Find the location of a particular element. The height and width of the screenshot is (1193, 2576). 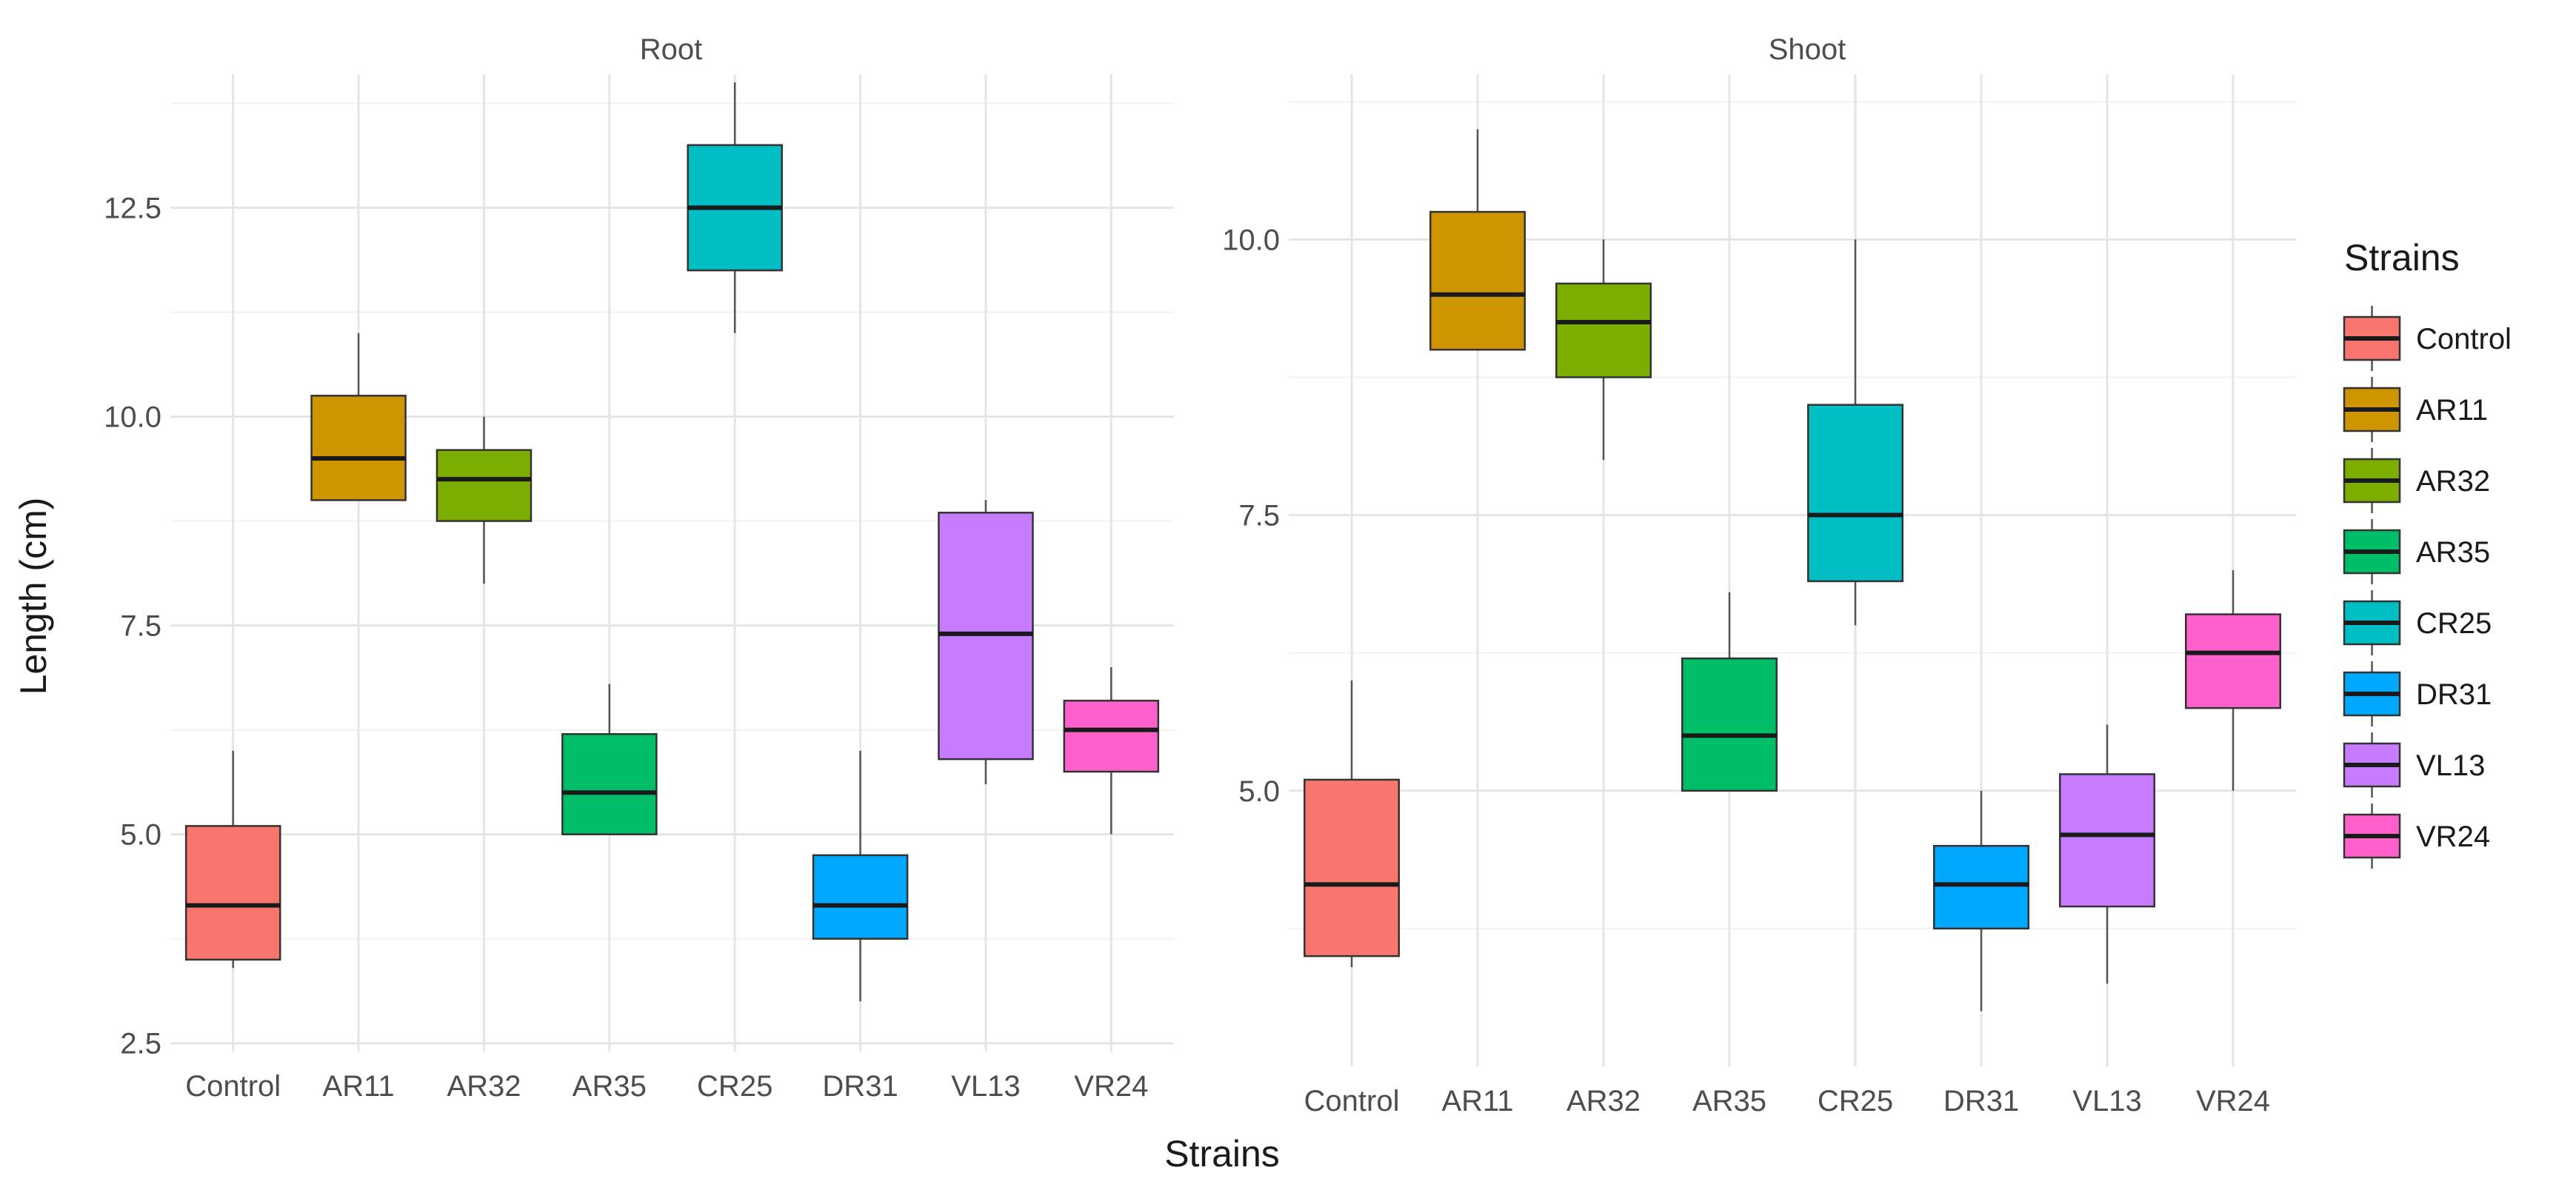

legend-item-ar35: AR35 is located at coordinates (2416, 551).